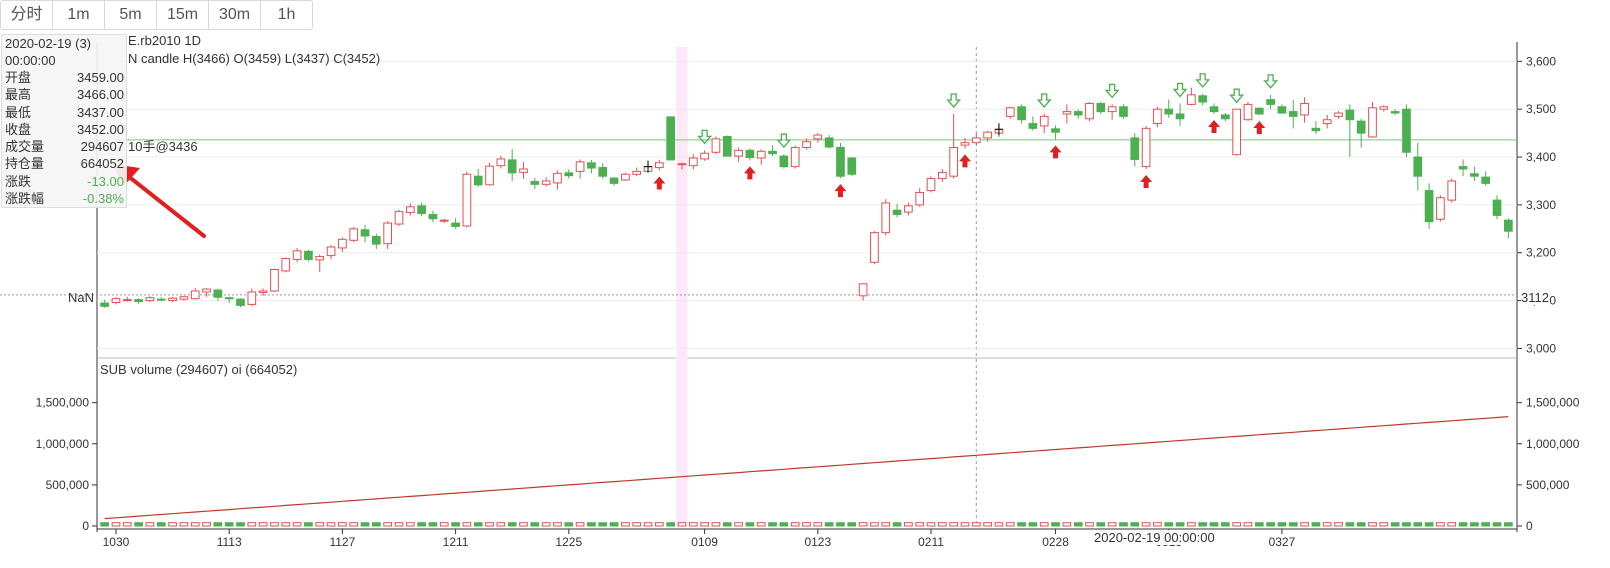 The height and width of the screenshot is (568, 1610). Describe the element at coordinates (103, 199) in the screenshot. I see `tooltip-value: -0.38%` at that location.